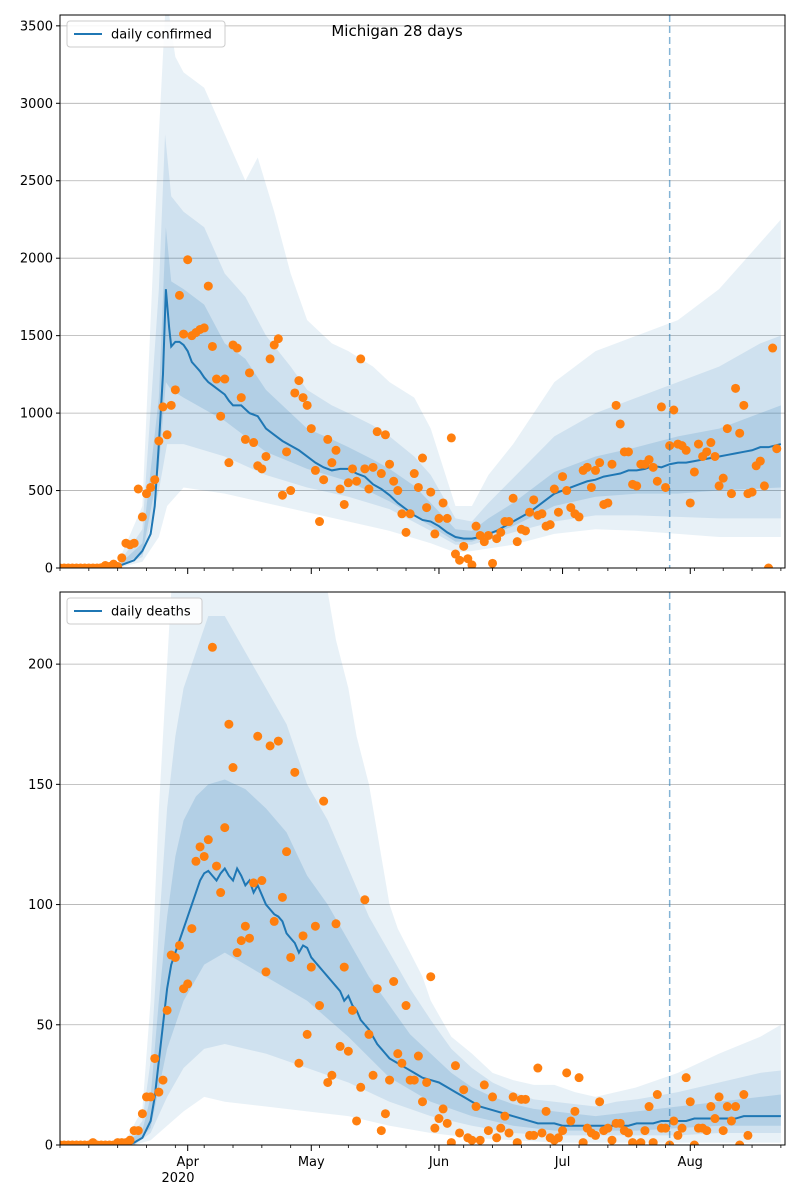  I want to click on deaths-legend: daily deaths, so click(134, 611).